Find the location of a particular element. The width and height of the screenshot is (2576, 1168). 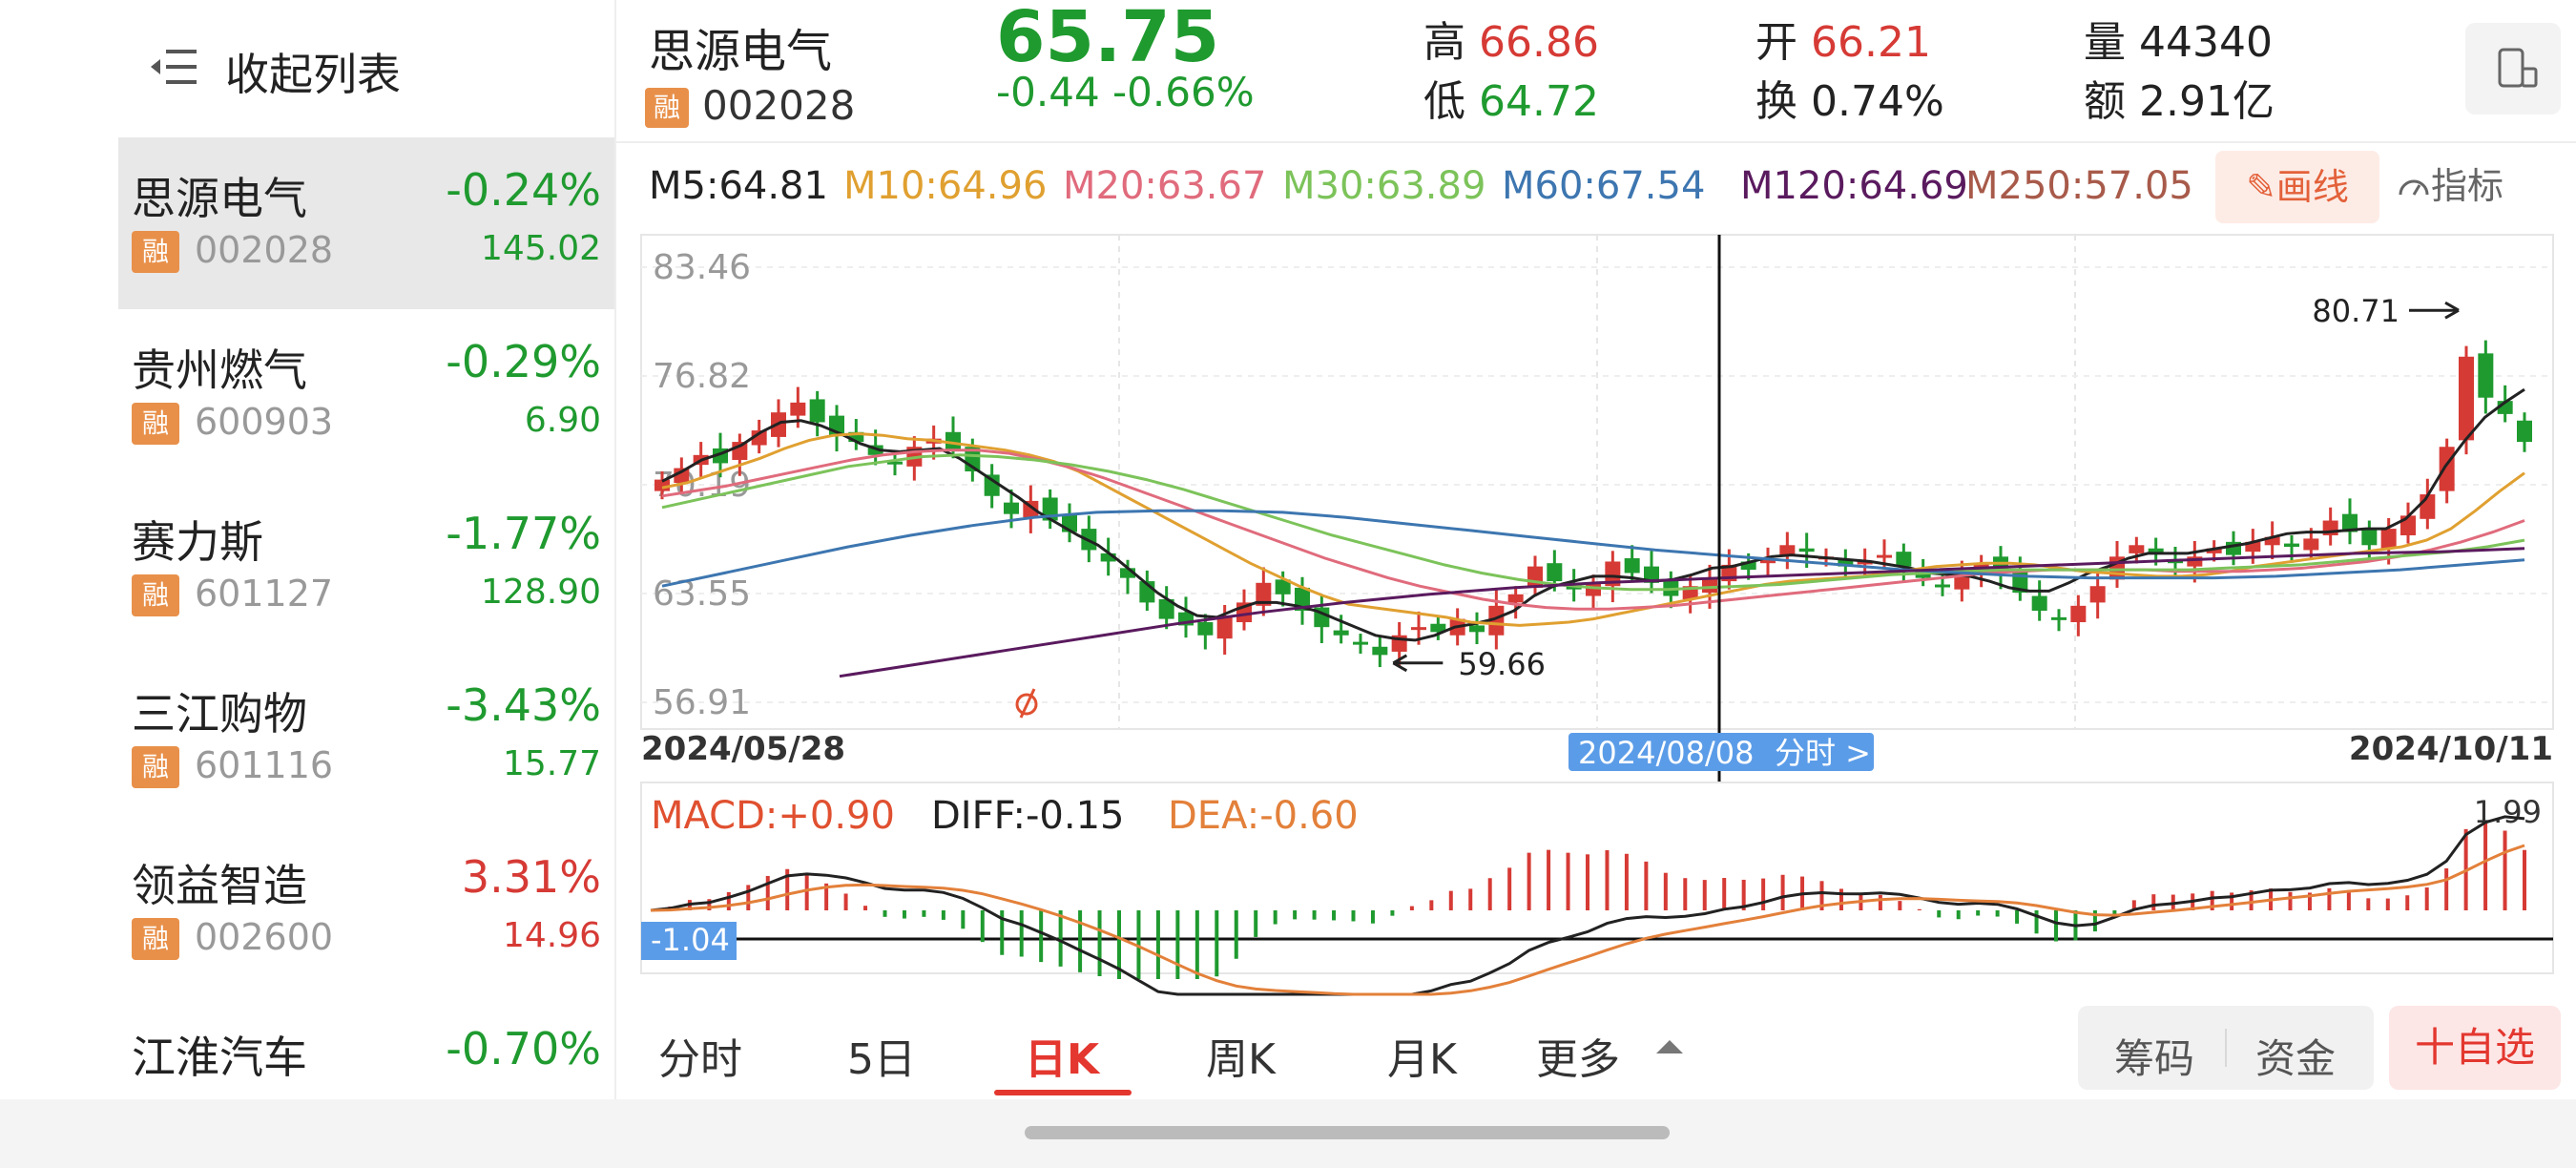

watchlist-item-change: 3.31% is located at coordinates (531, 877).